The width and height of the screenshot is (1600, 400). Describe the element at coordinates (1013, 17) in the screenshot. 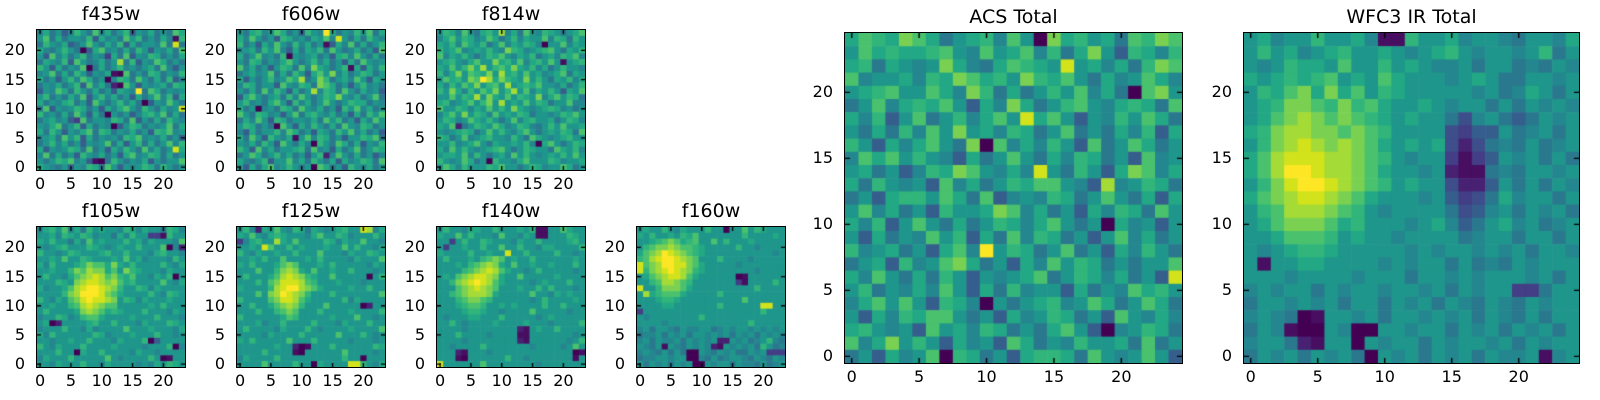

I see `panel-title-acs-total: ACS Total` at that location.